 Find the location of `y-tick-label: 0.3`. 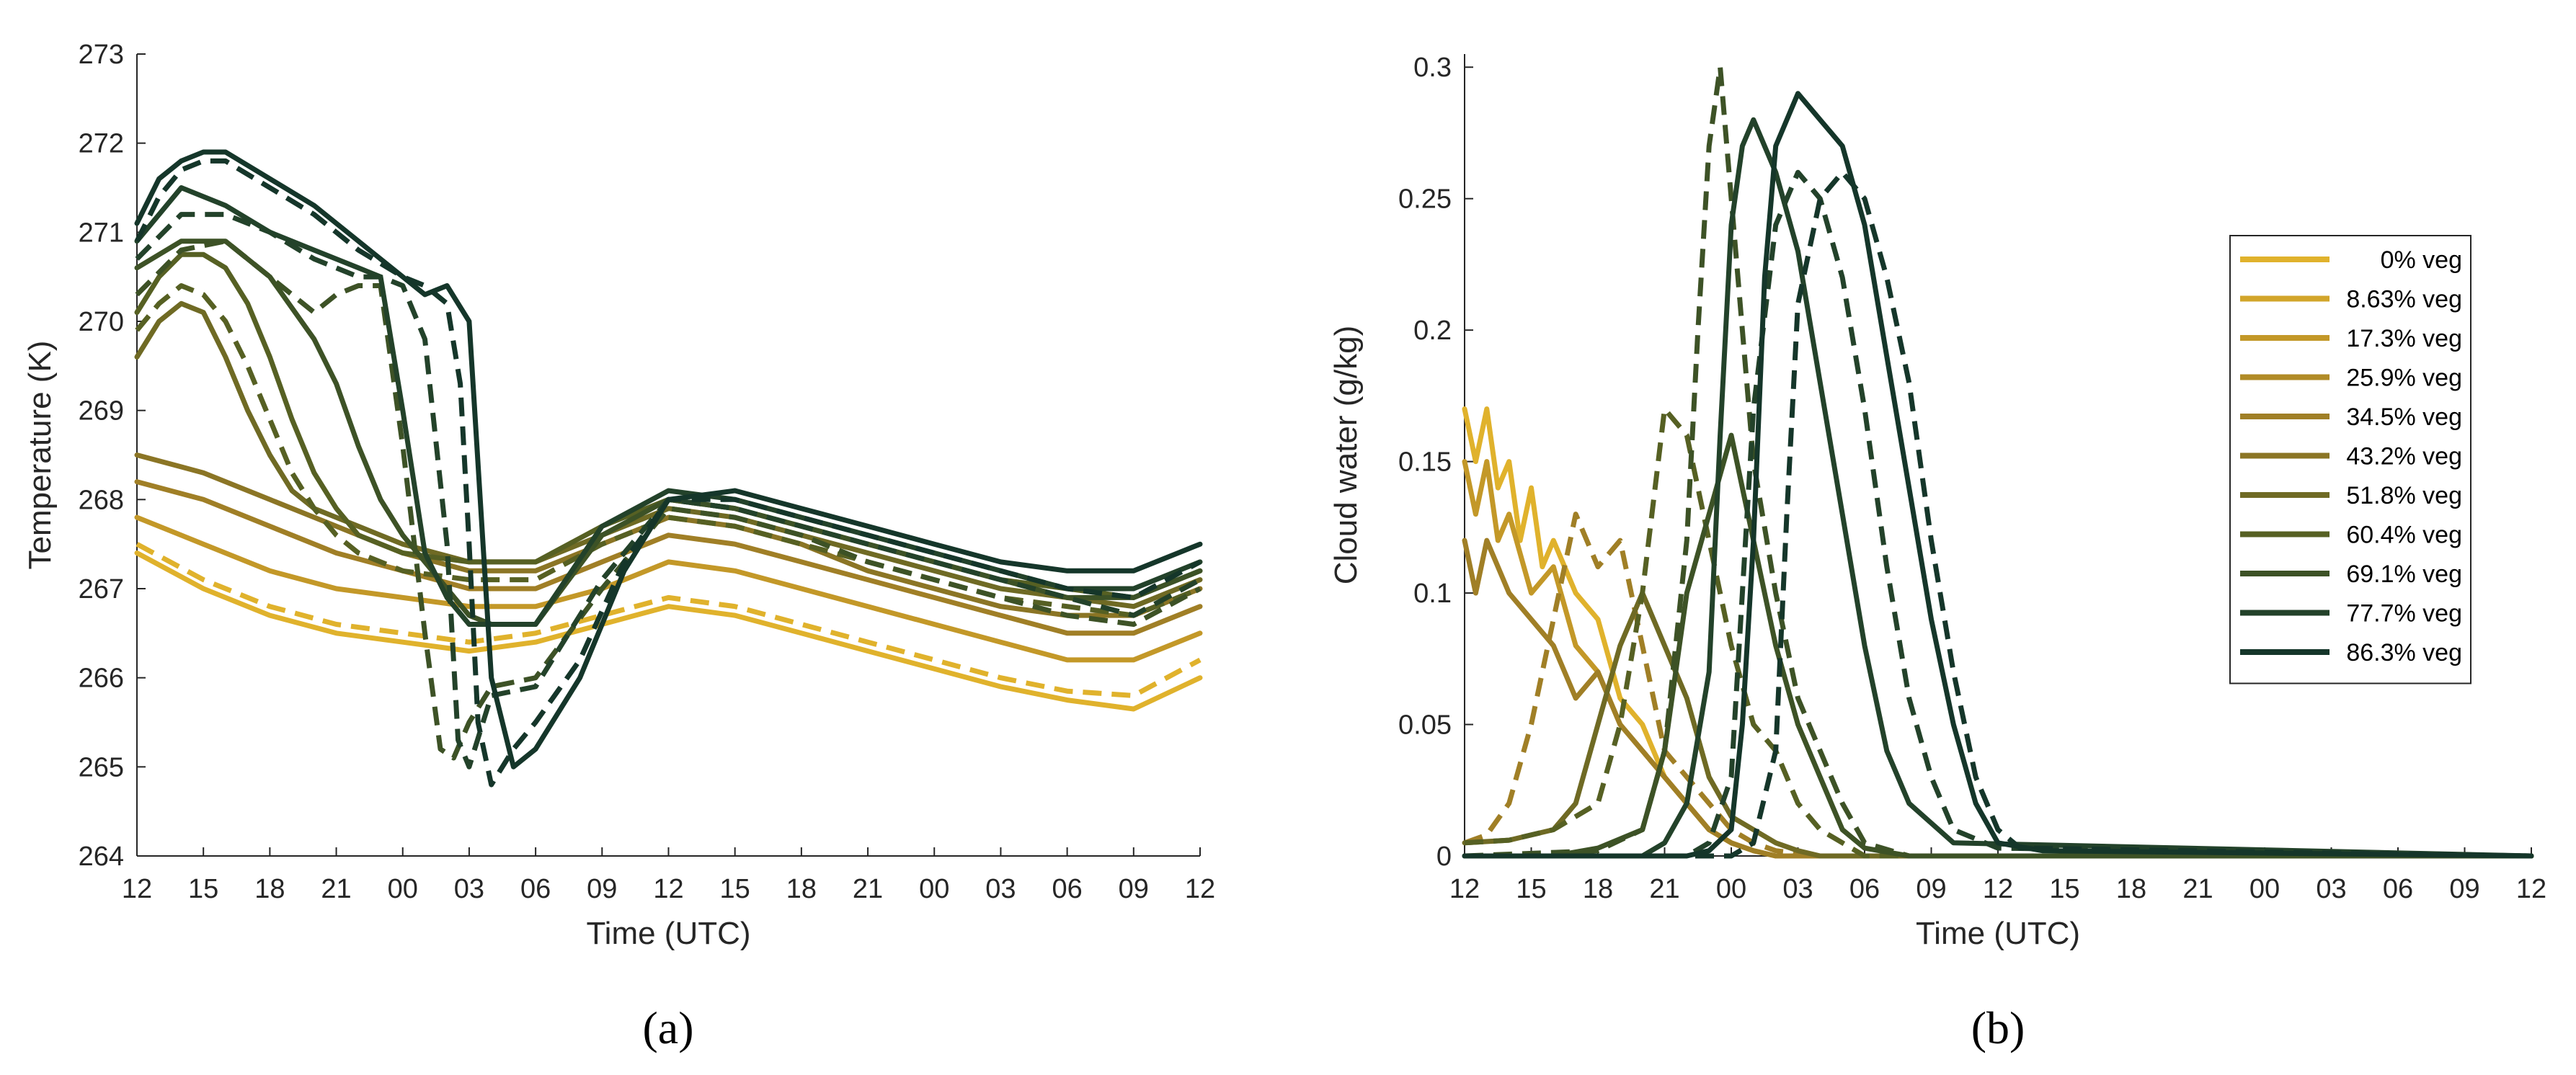

y-tick-label: 0.3 is located at coordinates (1432, 68).